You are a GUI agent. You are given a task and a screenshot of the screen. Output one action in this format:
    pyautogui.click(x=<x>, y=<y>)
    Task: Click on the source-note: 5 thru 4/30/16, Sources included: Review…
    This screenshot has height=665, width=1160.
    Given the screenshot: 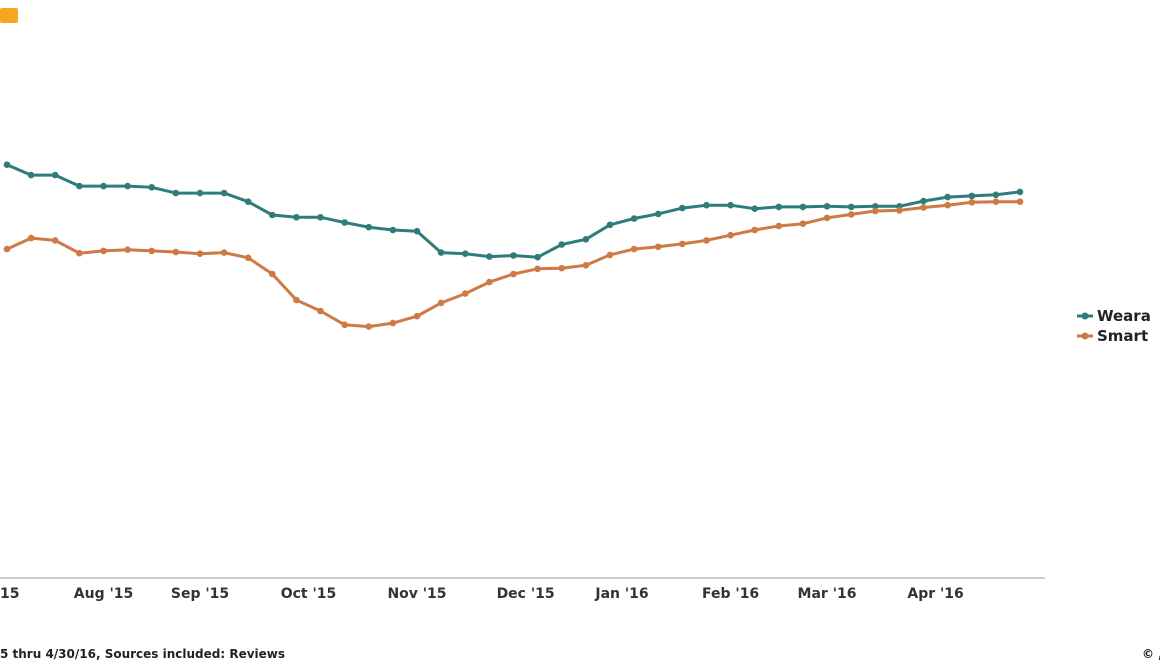 What is the action you would take?
    pyautogui.click(x=142, y=654)
    